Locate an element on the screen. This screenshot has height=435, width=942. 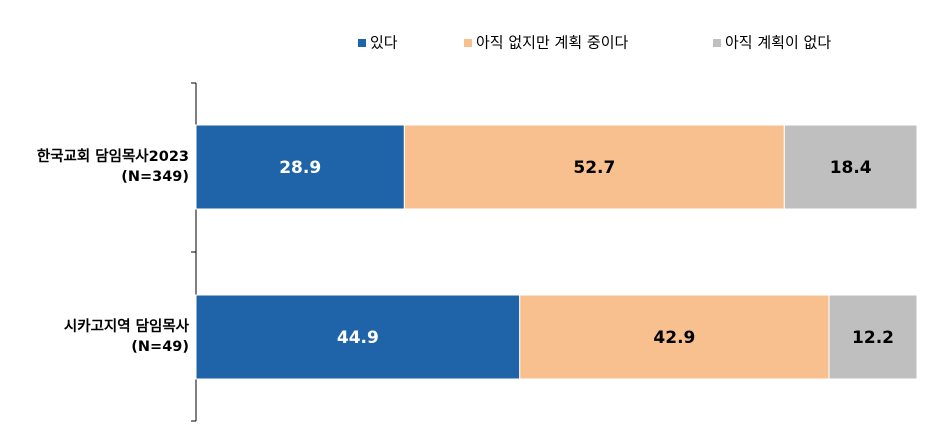
category-axis is located at coordinates (194, 252).